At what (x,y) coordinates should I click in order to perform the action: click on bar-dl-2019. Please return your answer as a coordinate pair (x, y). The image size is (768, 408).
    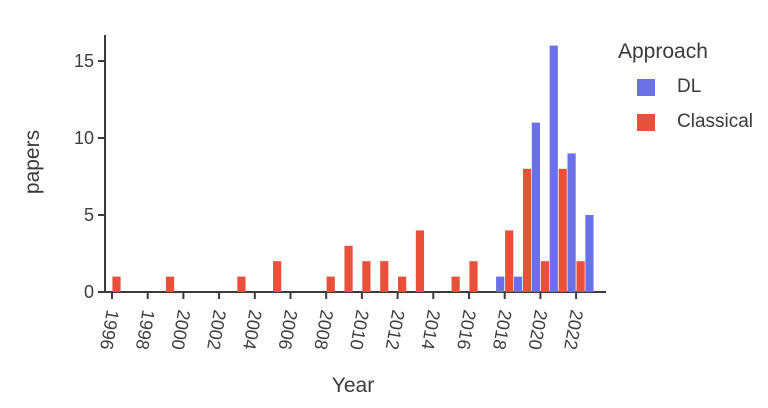
    Looking at the image, I should click on (518, 284).